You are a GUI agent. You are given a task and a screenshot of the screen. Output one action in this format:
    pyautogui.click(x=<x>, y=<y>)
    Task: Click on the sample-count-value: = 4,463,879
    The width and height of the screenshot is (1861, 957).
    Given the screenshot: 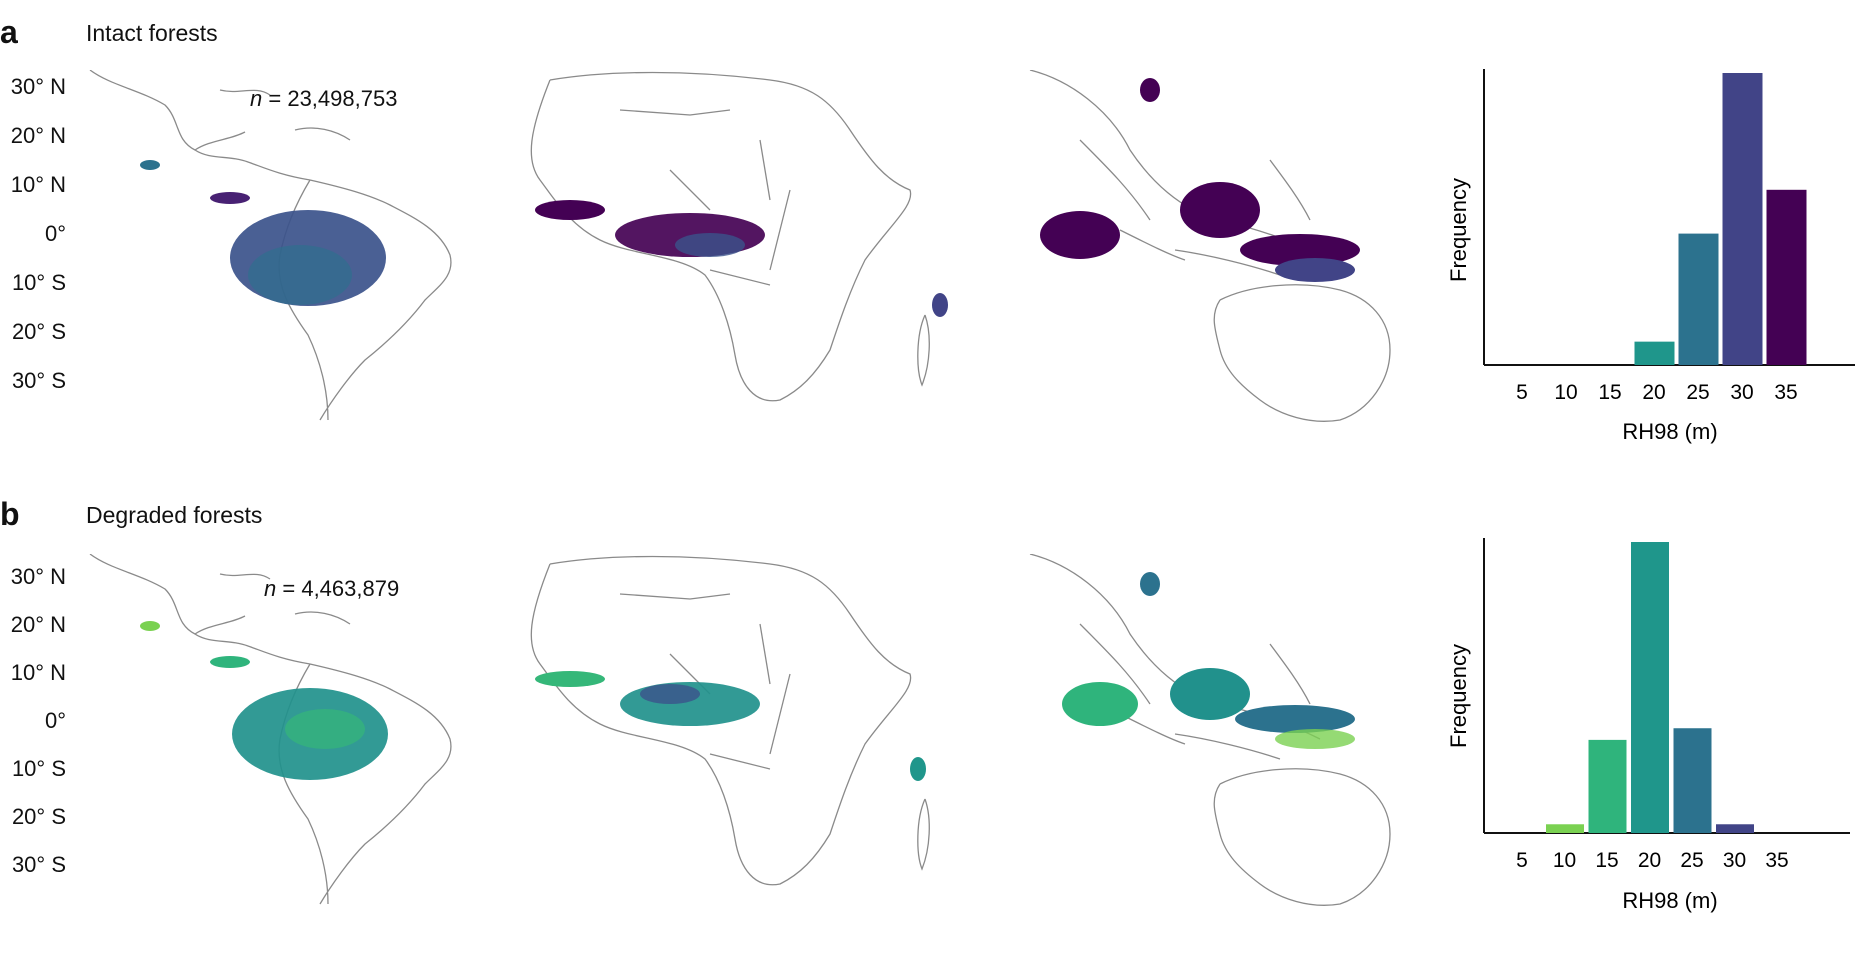 What is the action you would take?
    pyautogui.click(x=341, y=588)
    